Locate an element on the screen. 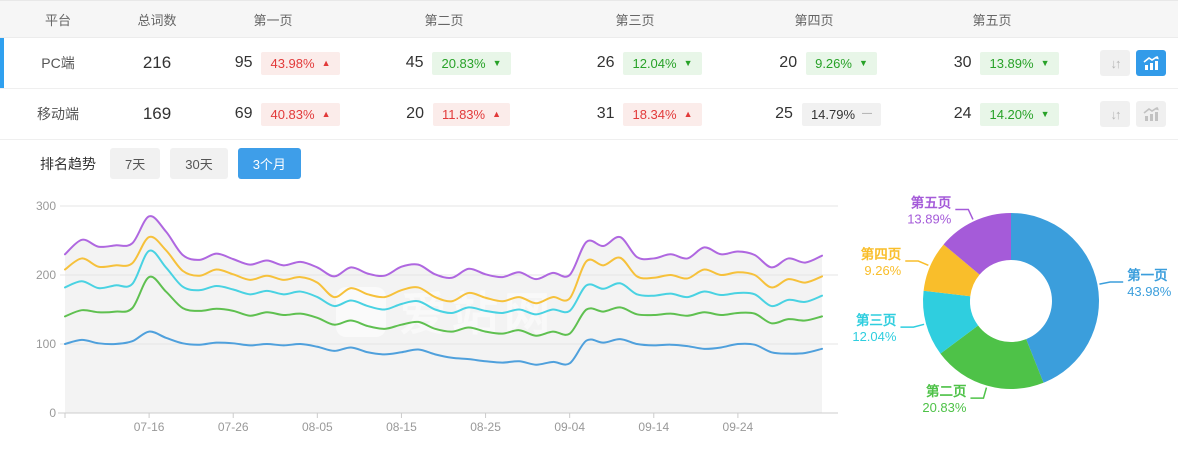 This screenshot has width=1178, height=454. col-header-page1: 第一页 is located at coordinates (273, 20).